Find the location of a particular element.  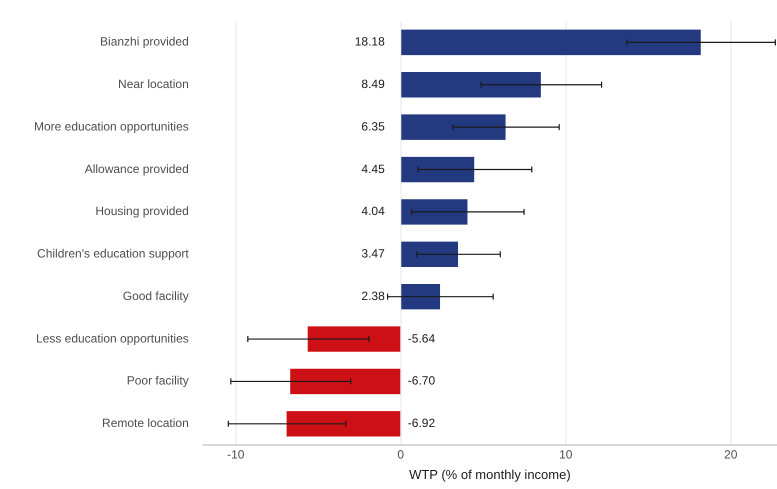

y-tick-label: Housing provided is located at coordinates (142, 211).